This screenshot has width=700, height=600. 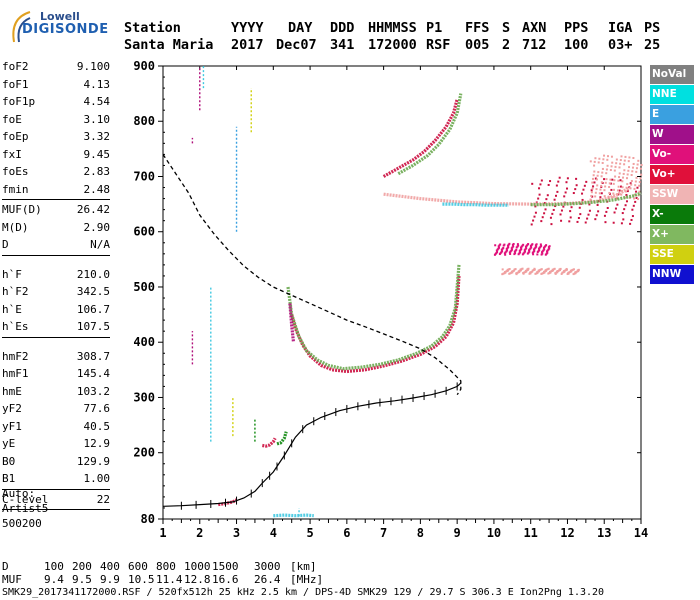 I want to click on muf-value: 10.5, so click(x=141, y=579).